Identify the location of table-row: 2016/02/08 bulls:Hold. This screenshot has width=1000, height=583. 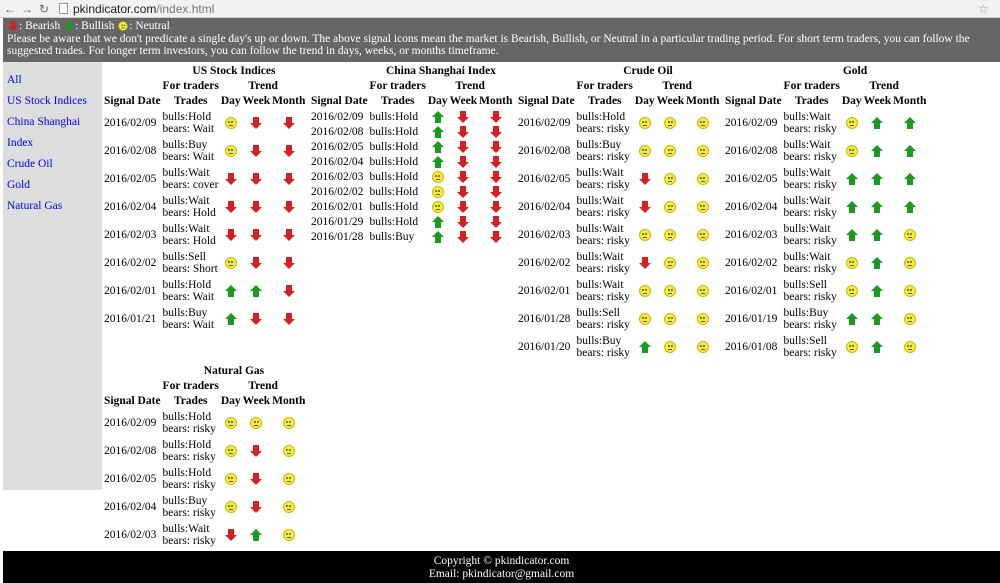
(411, 131).